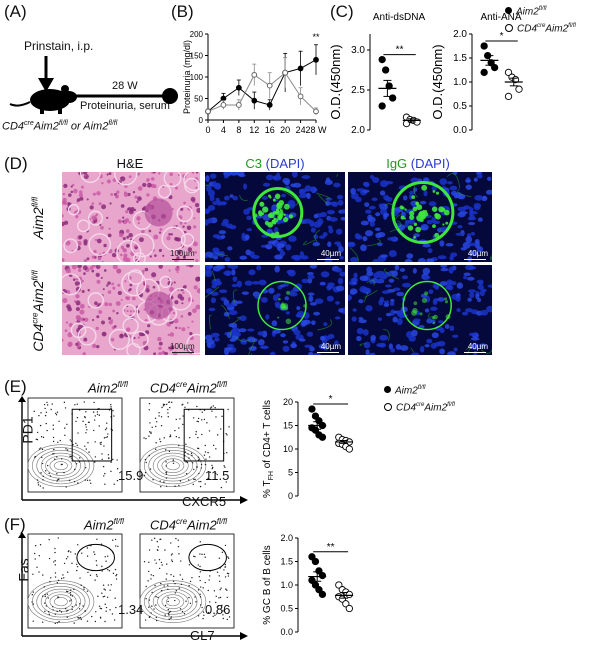 The height and width of the screenshot is (646, 602). Describe the element at coordinates (475, 259) in the screenshot. I see `scale-bar` at that location.